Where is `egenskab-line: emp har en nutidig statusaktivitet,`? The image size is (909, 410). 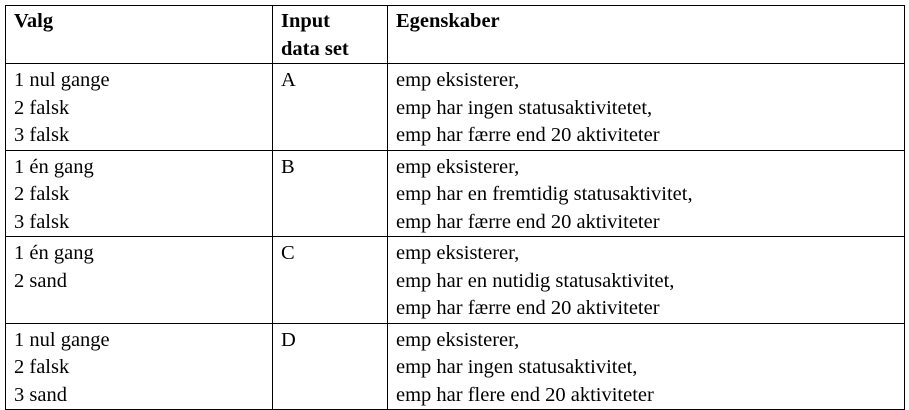
egenskab-line: emp har en nutidig statusaktivitet, is located at coordinates (535, 280).